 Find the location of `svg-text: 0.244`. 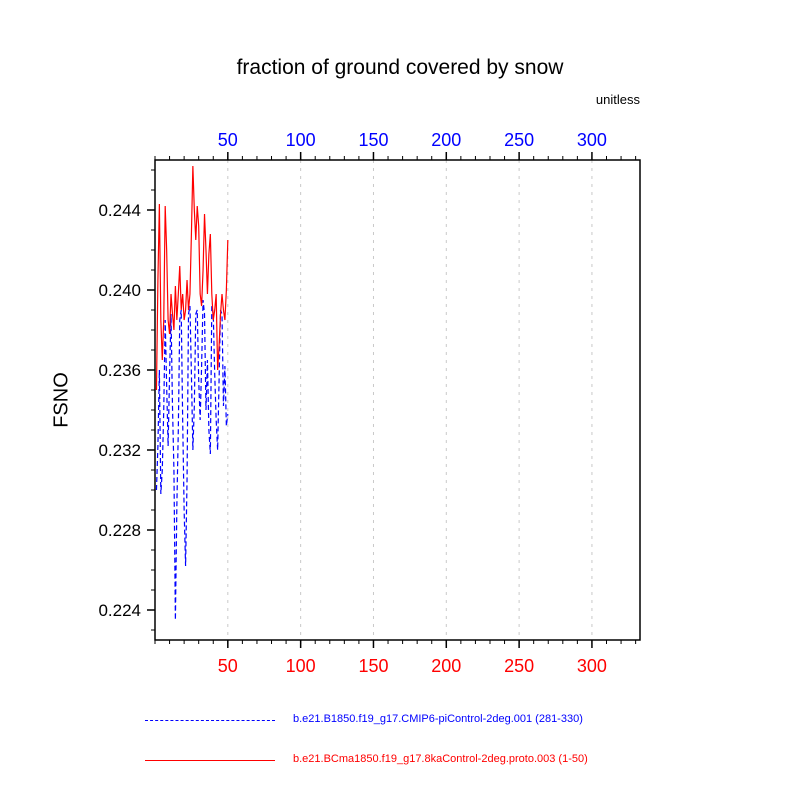

svg-text: 0.244 is located at coordinates (119, 210).